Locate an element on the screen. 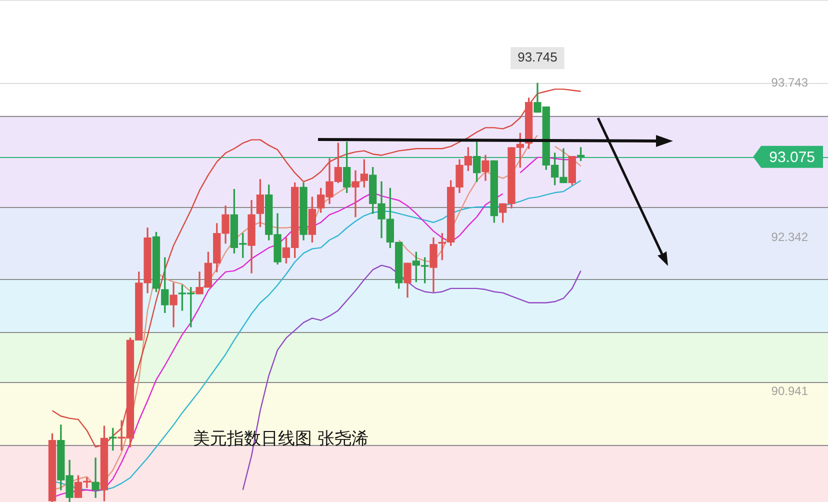  ref-line-label: 93.075 is located at coordinates (792, 157).